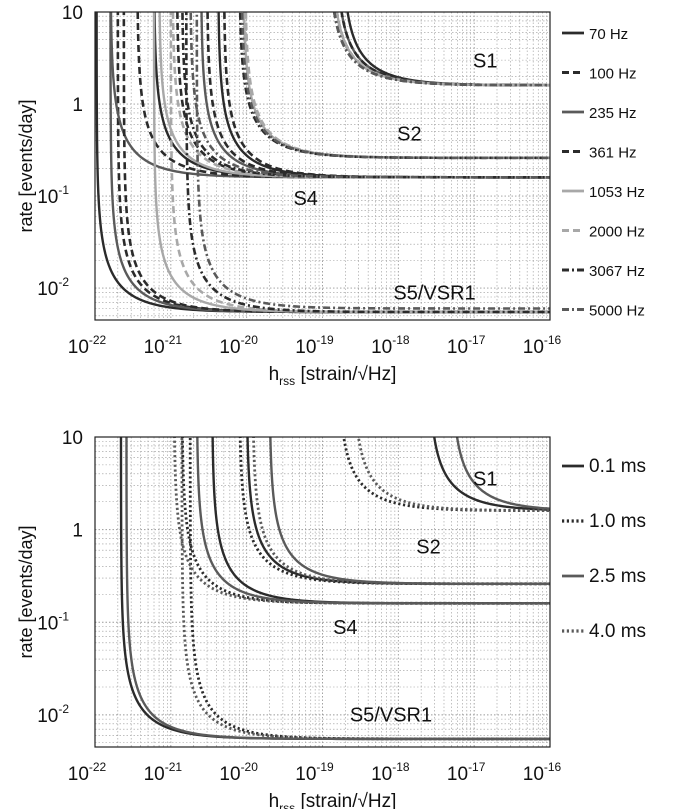 The image size is (683, 809). I want to click on legend-label: 5000 Hz, so click(617, 311).